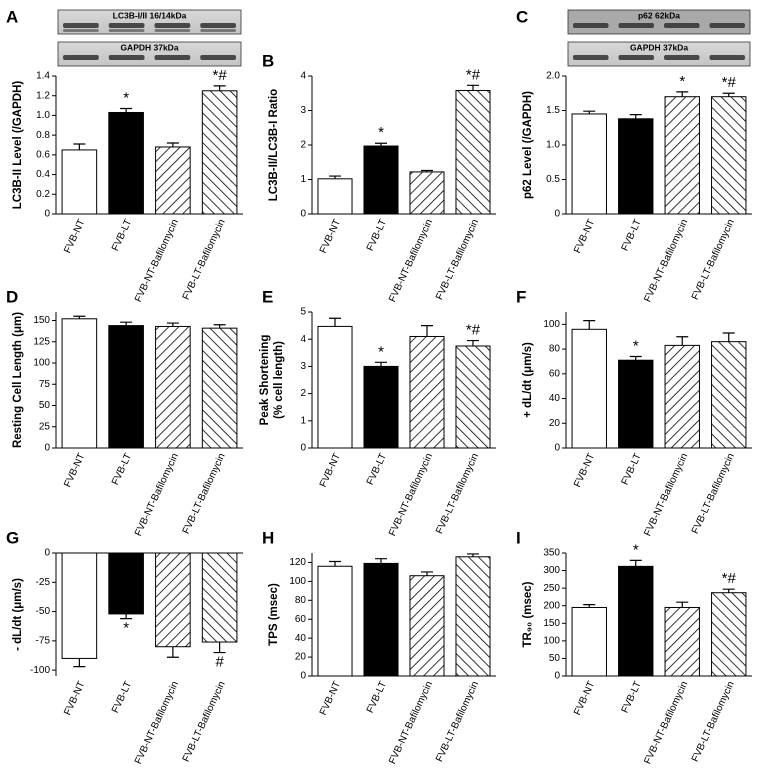 The image size is (762, 782). What do you see at coordinates (219, 662) in the screenshot?
I see `significance-mark: #` at bounding box center [219, 662].